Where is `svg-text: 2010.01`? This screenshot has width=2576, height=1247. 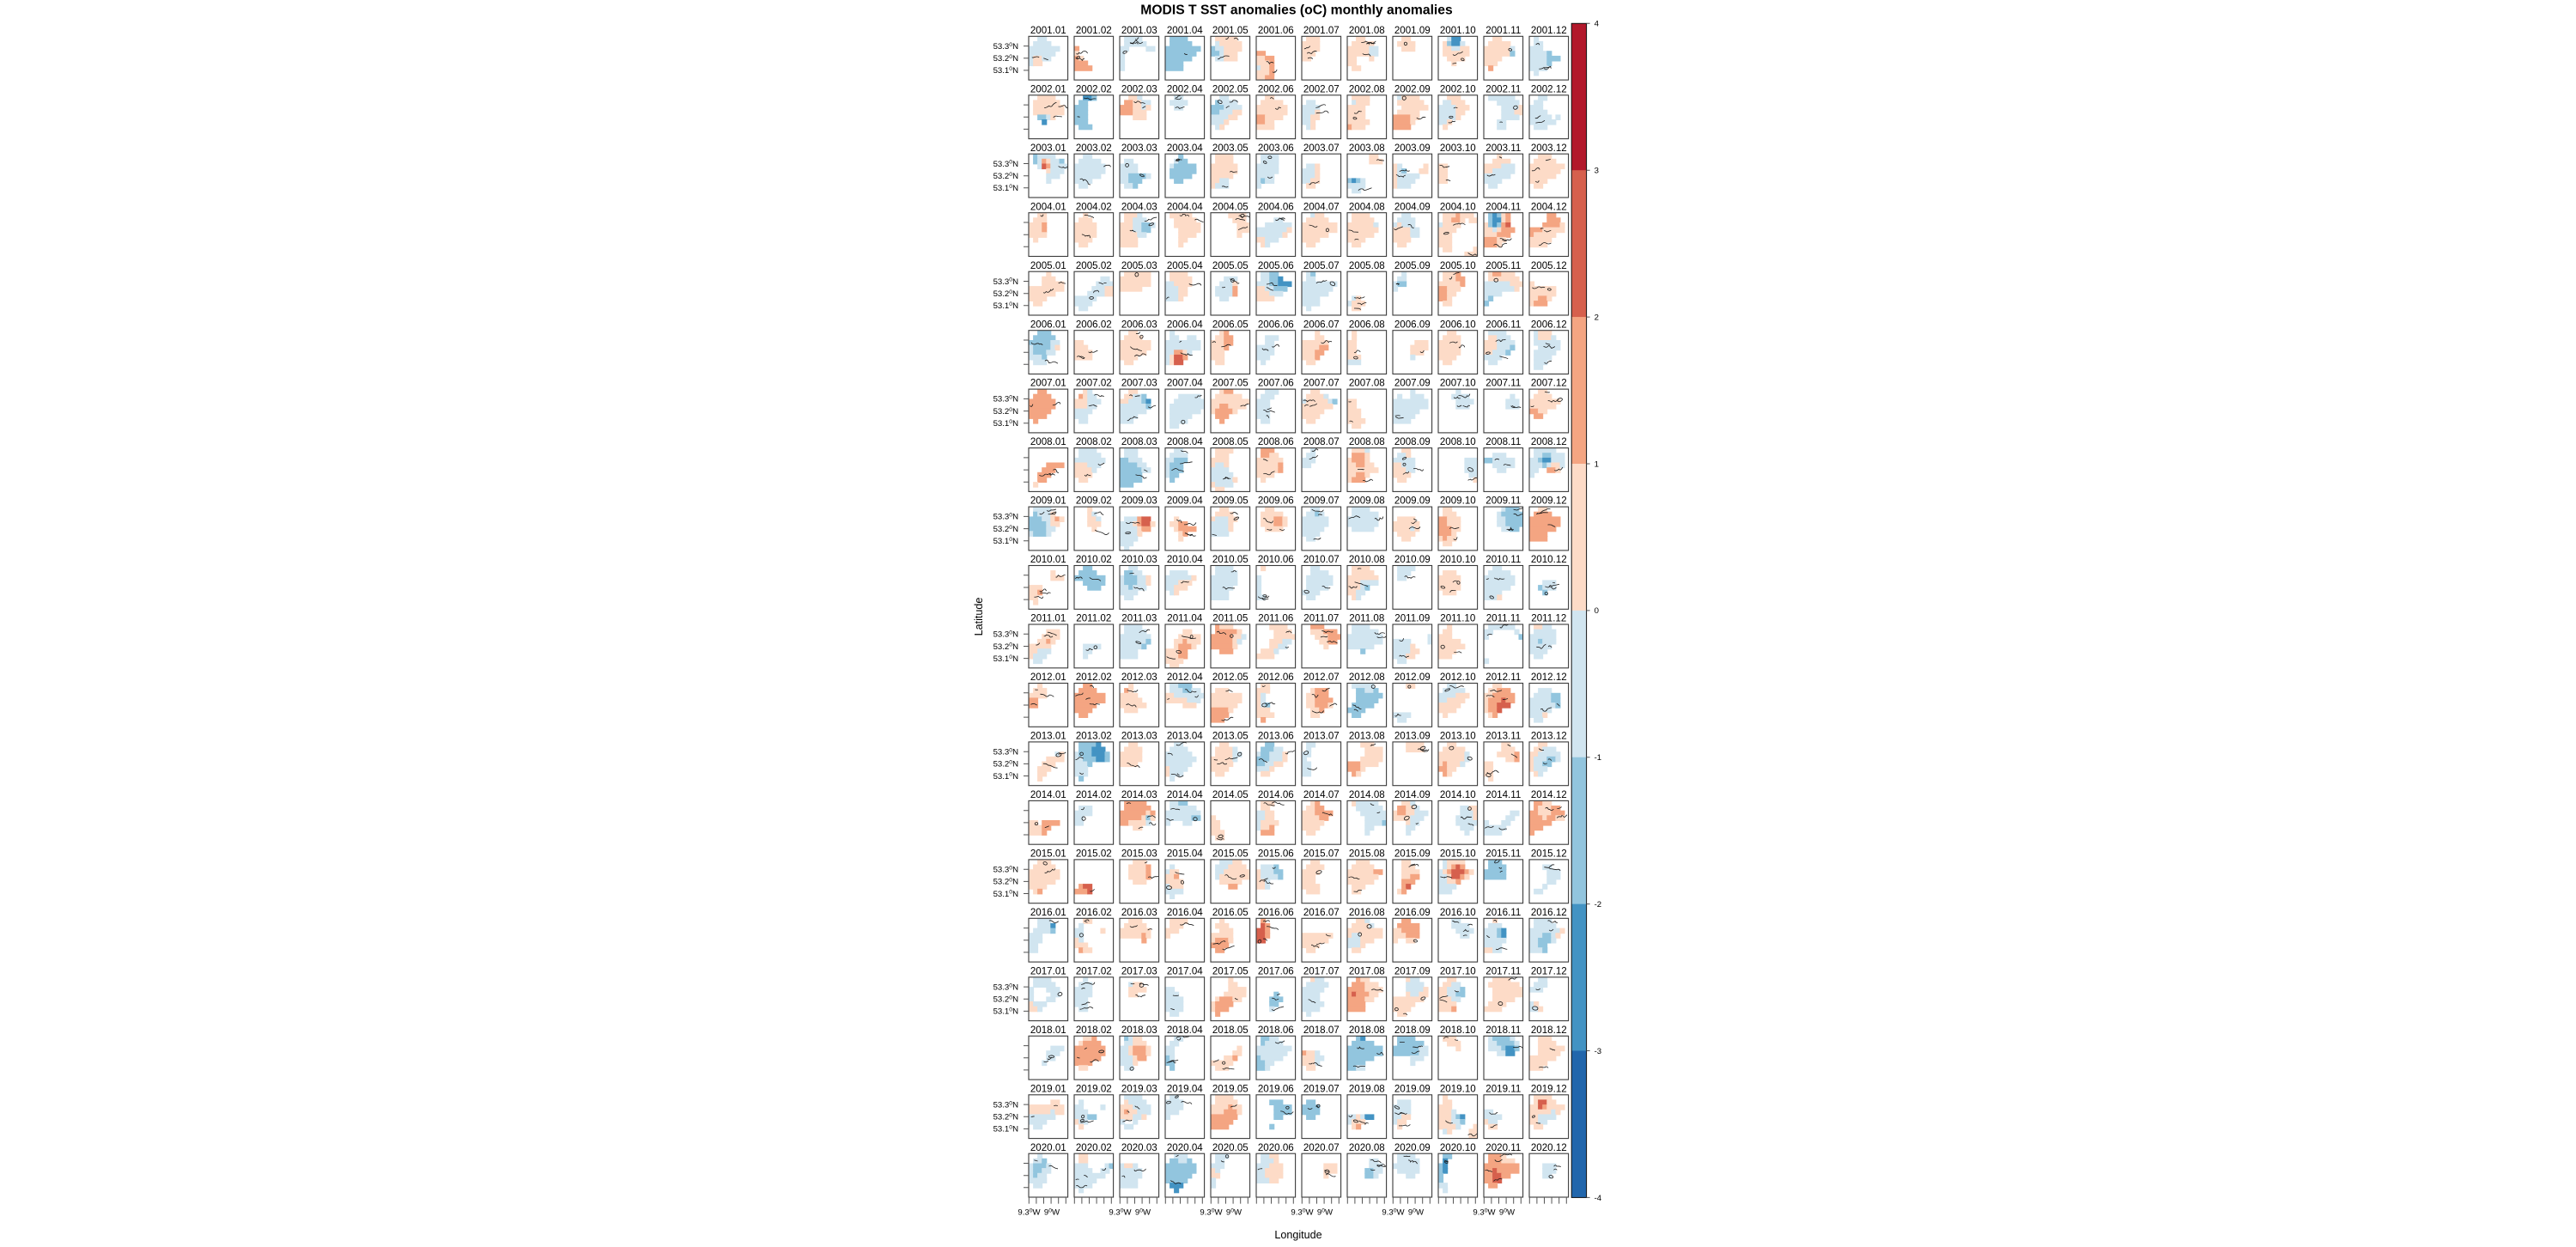
svg-text: 2010.01 is located at coordinates (1048, 560).